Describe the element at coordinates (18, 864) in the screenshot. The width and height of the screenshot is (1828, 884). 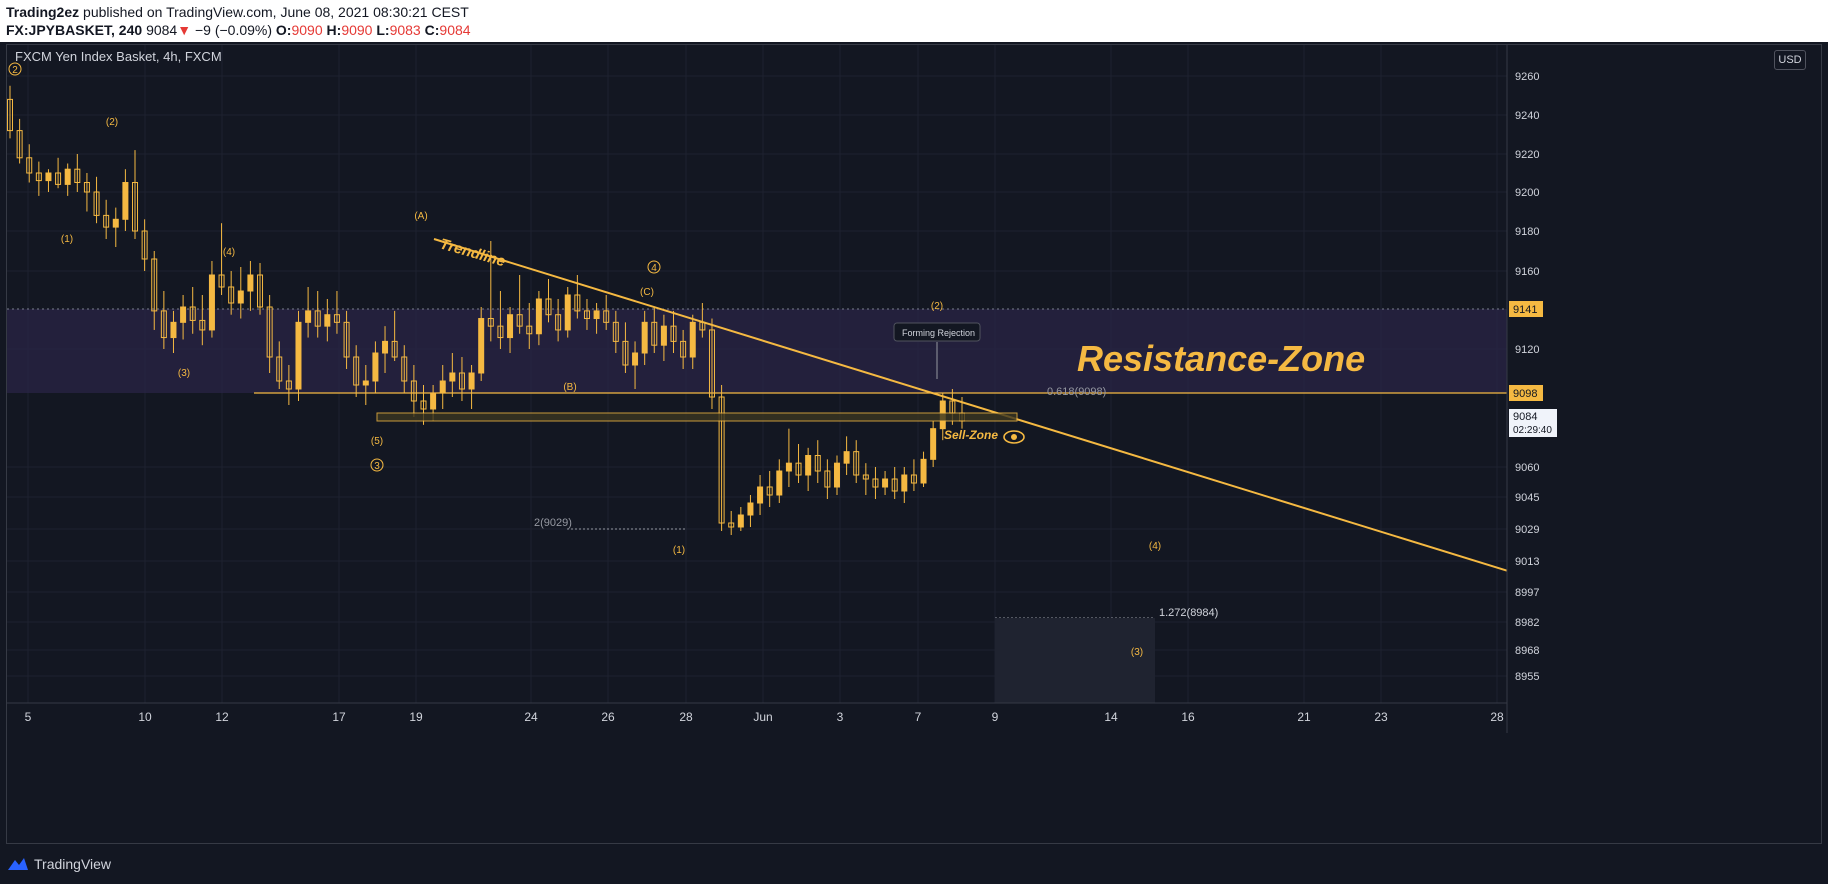
I see `tradingview-logo-icon` at that location.